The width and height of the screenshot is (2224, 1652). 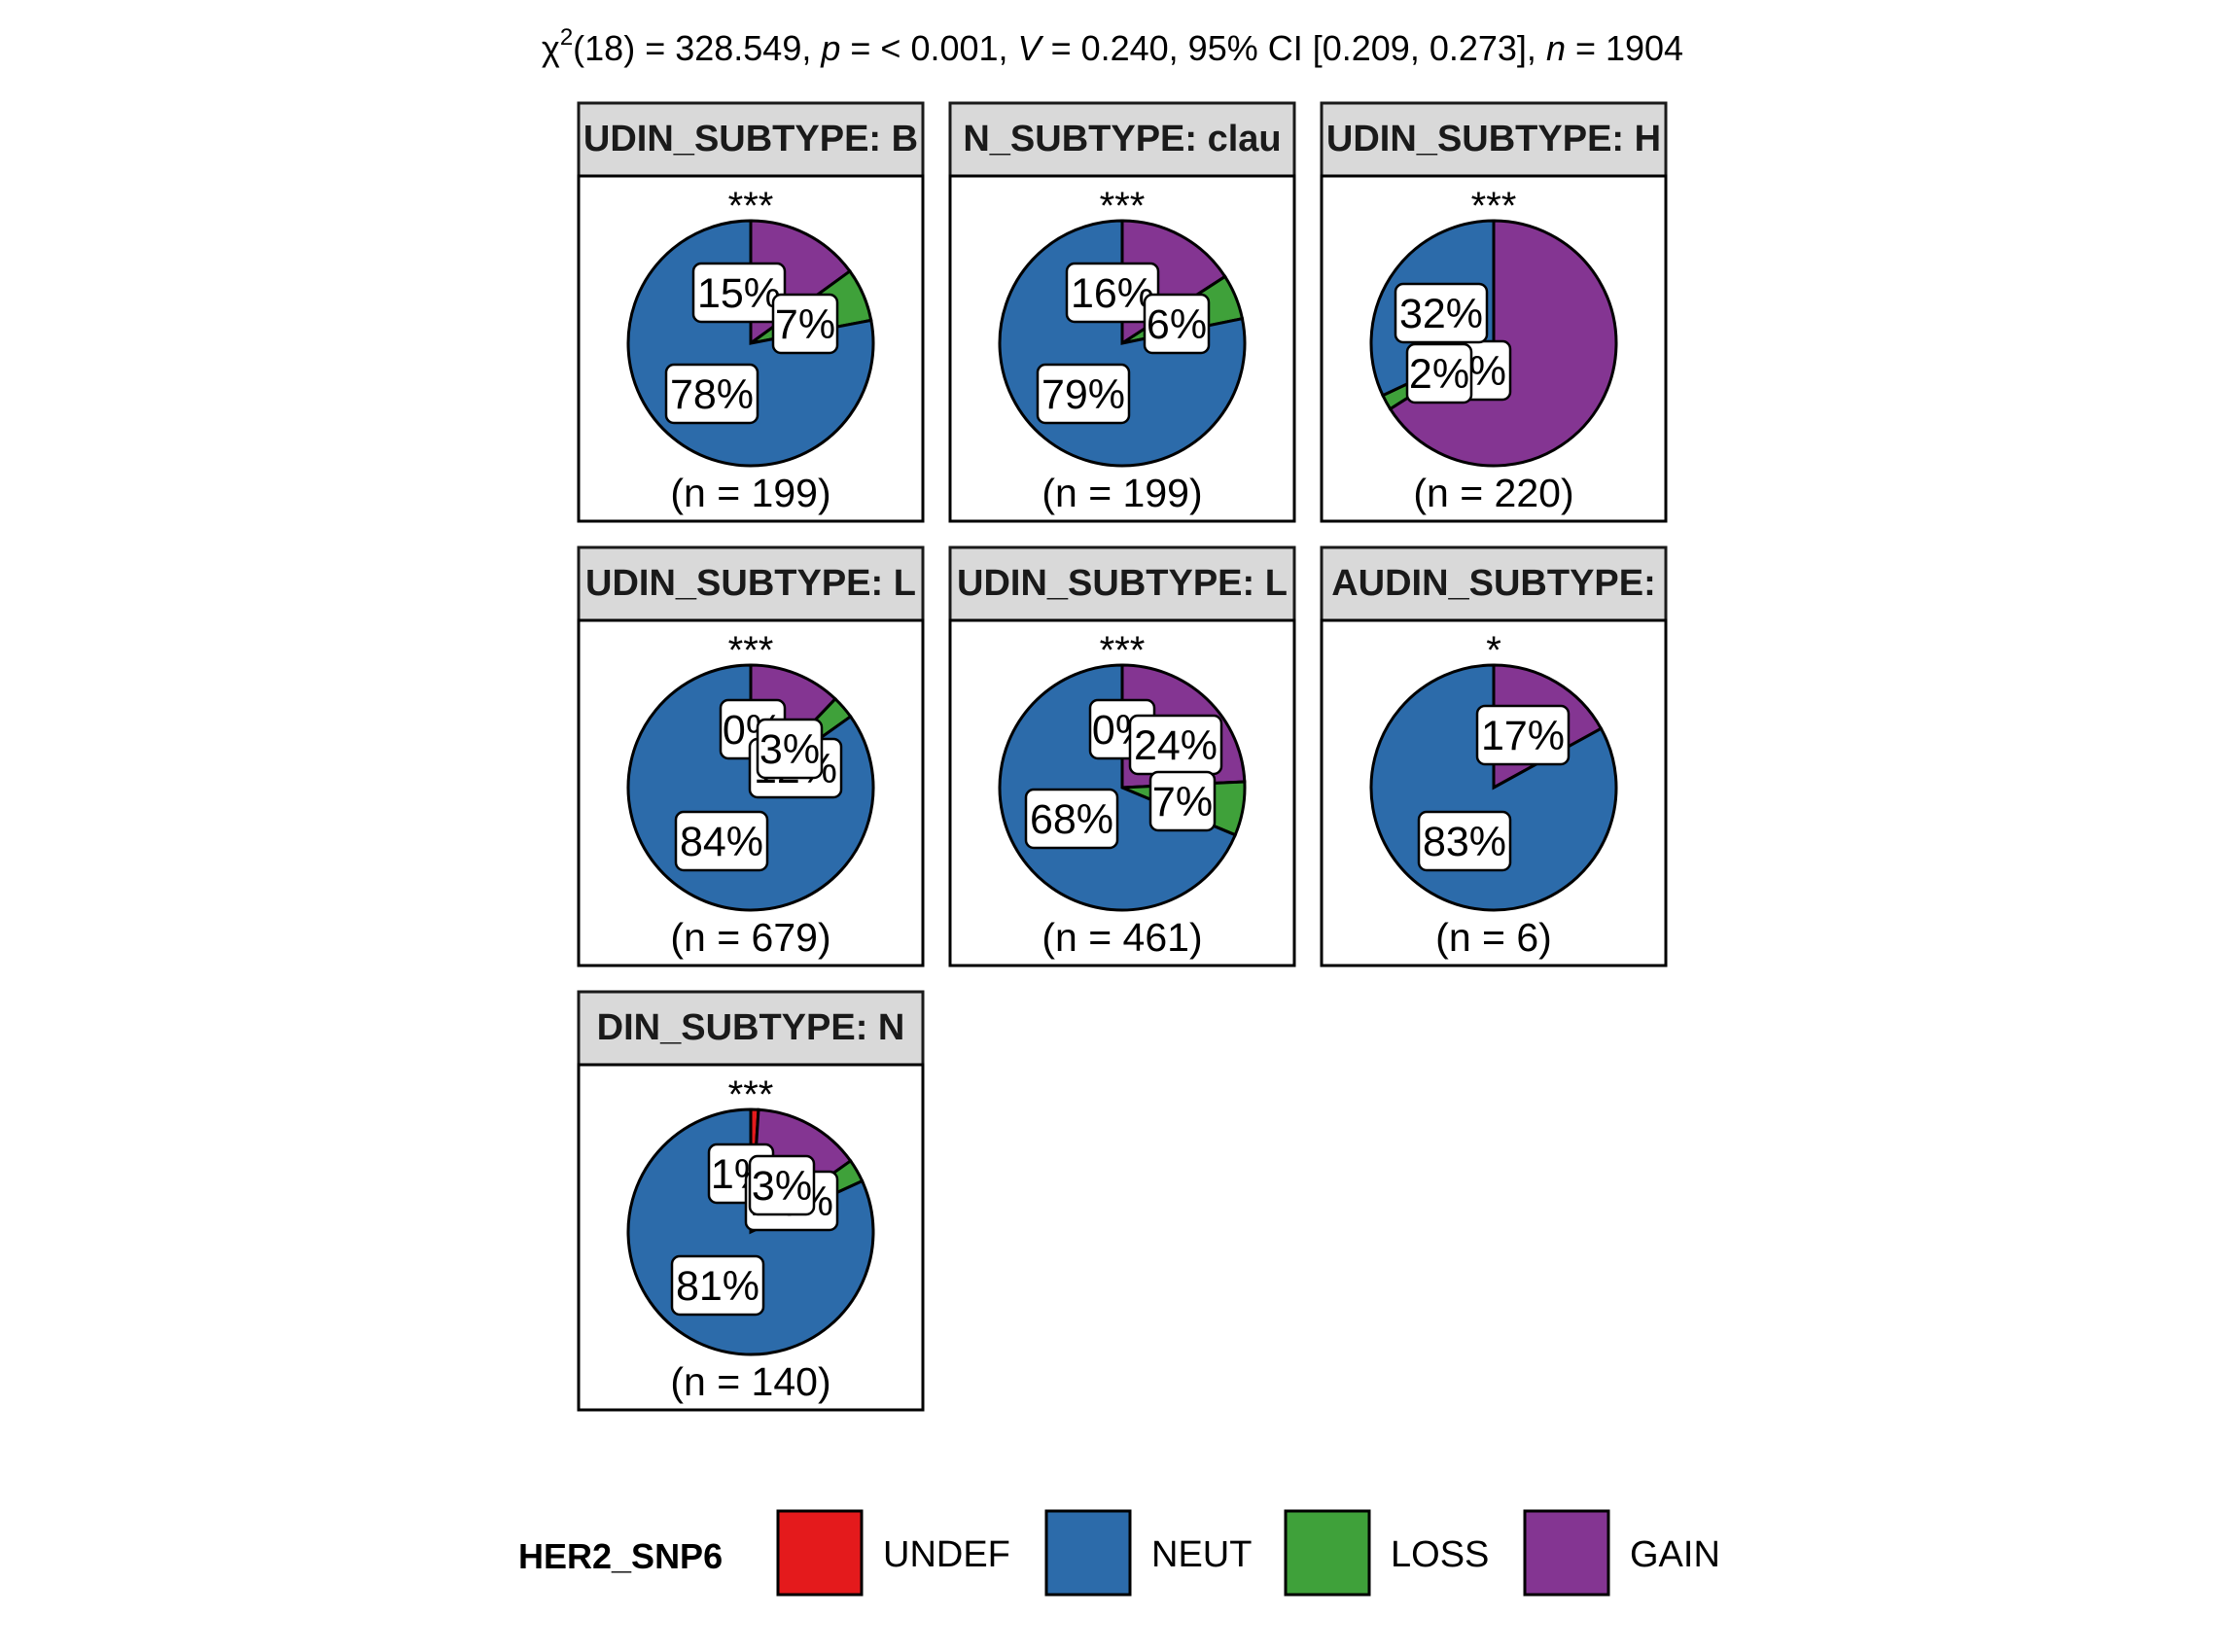 I want to click on facet-strip-label: UDIN_SUBTYPE: B, so click(x=751, y=139).